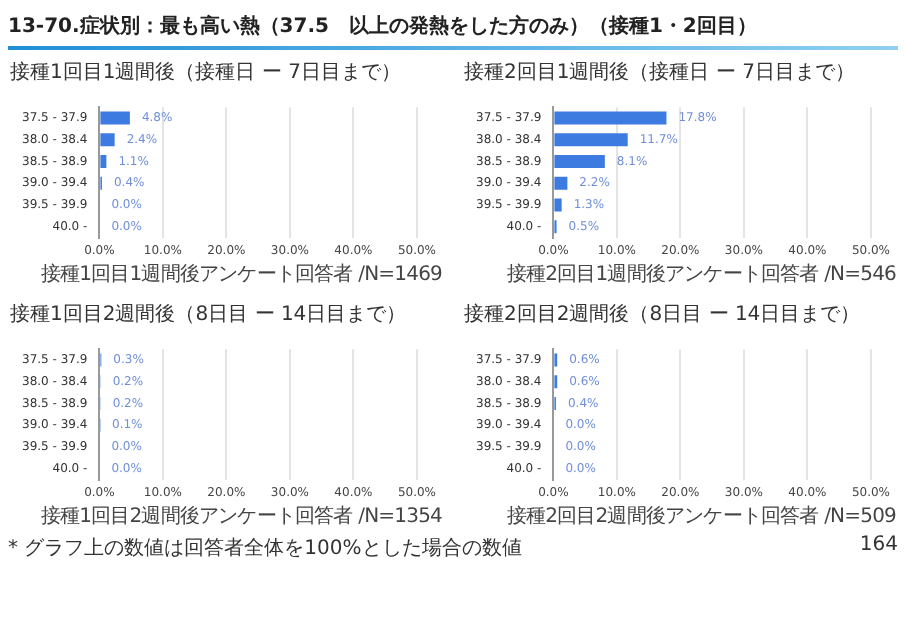  Describe the element at coordinates (700, 276) in the screenshot. I see `text: 接種2回目1週間後アンケート回答者 /N=546` at that location.